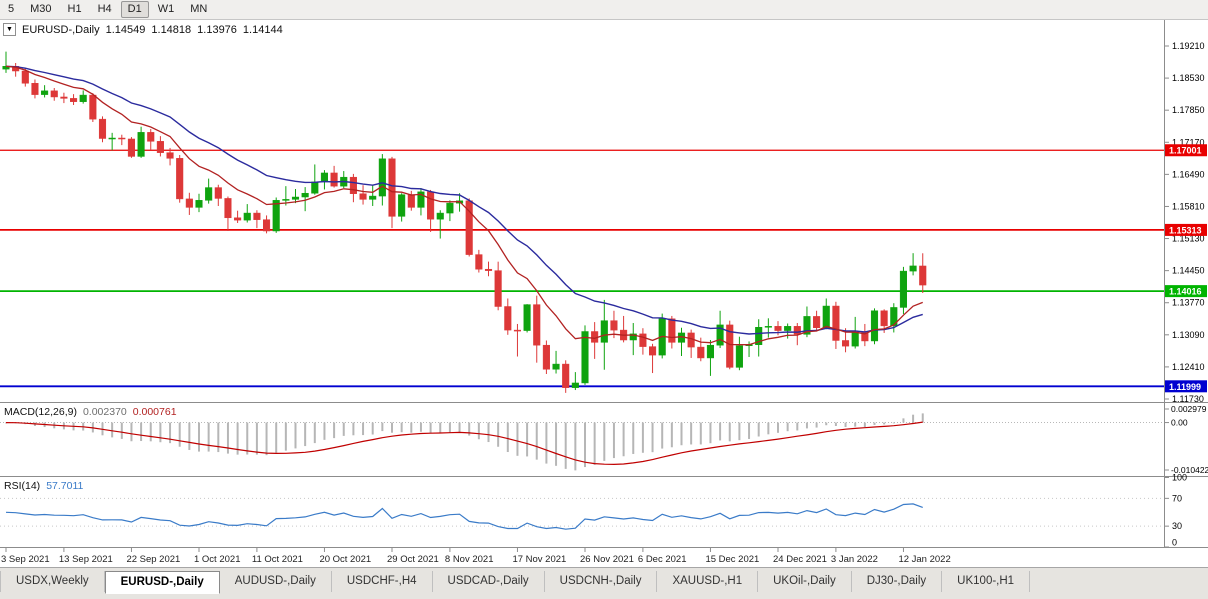 This screenshot has width=1208, height=599. I want to click on time-axis-label: 8 Nov 2021, so click(469, 559).